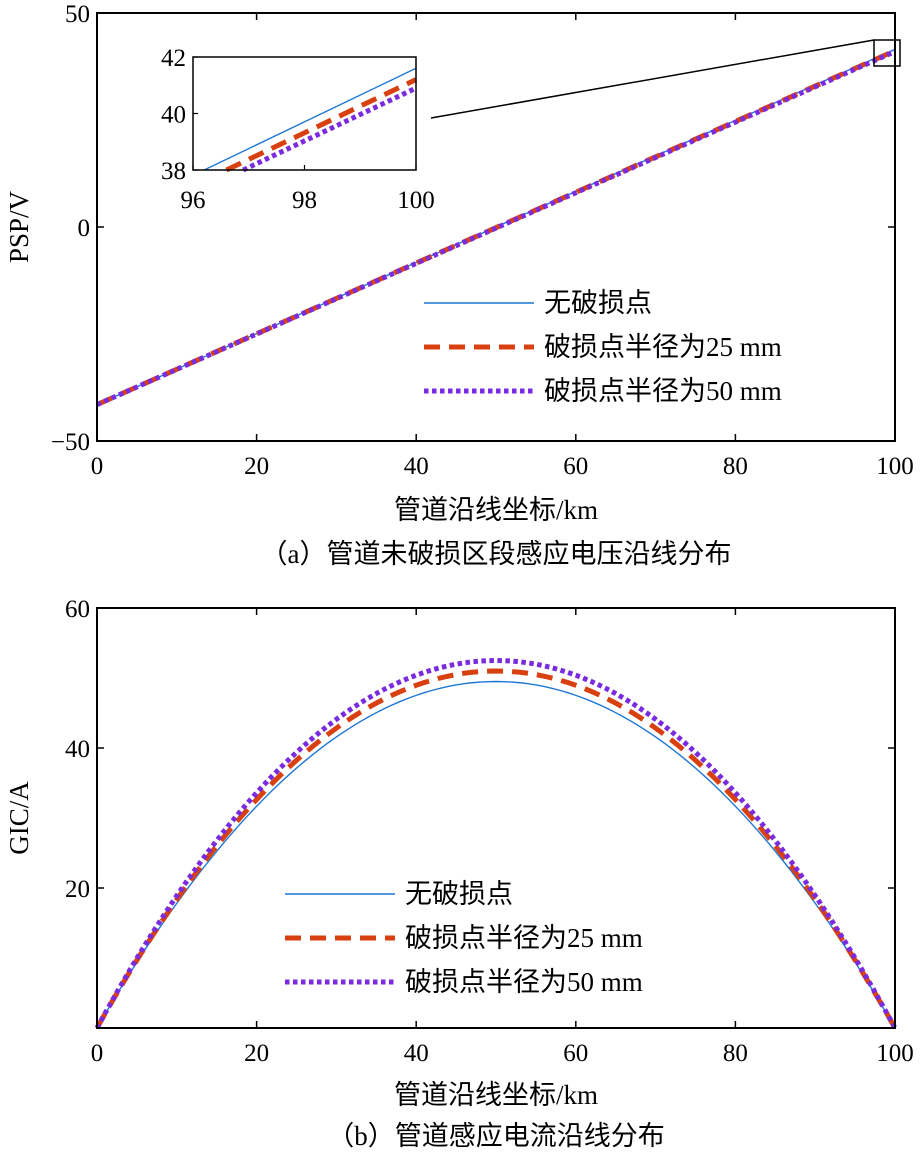  What do you see at coordinates (77, 609) in the screenshot?
I see `chart-b-ytick-label: 60` at bounding box center [77, 609].